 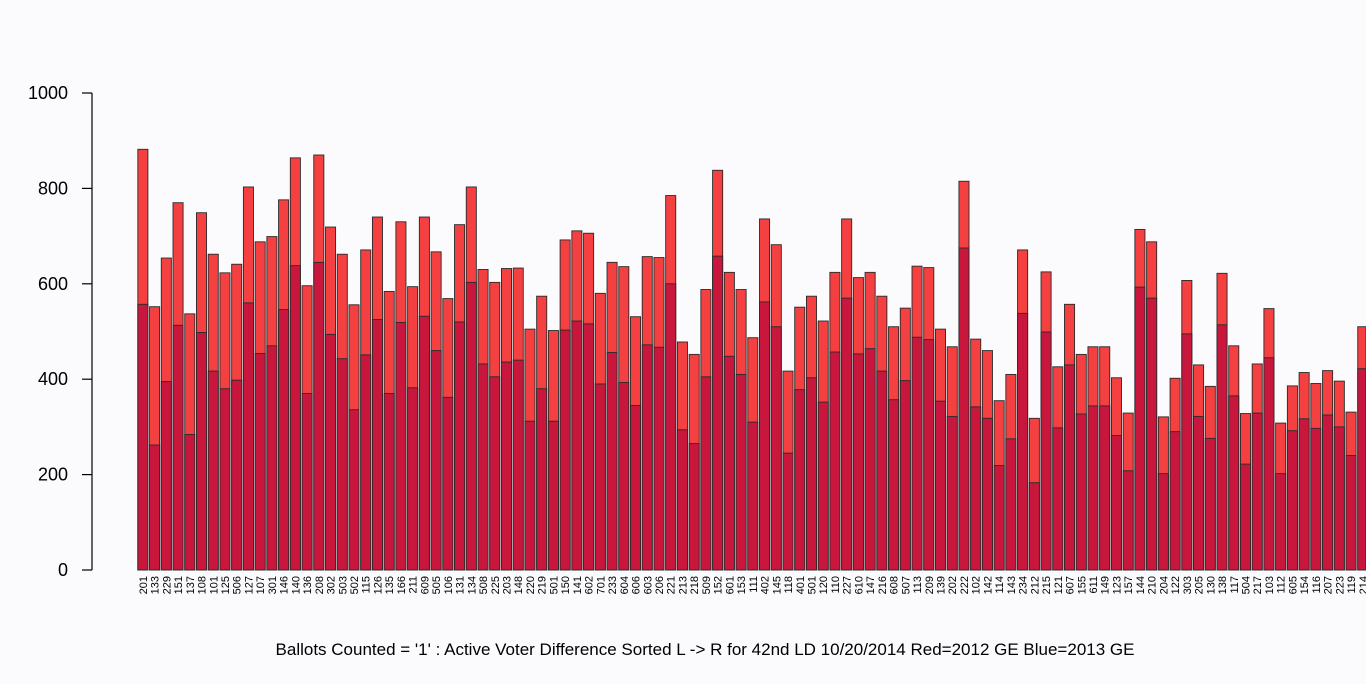 I want to click on x-tick-label: 219, so click(x=543, y=585).